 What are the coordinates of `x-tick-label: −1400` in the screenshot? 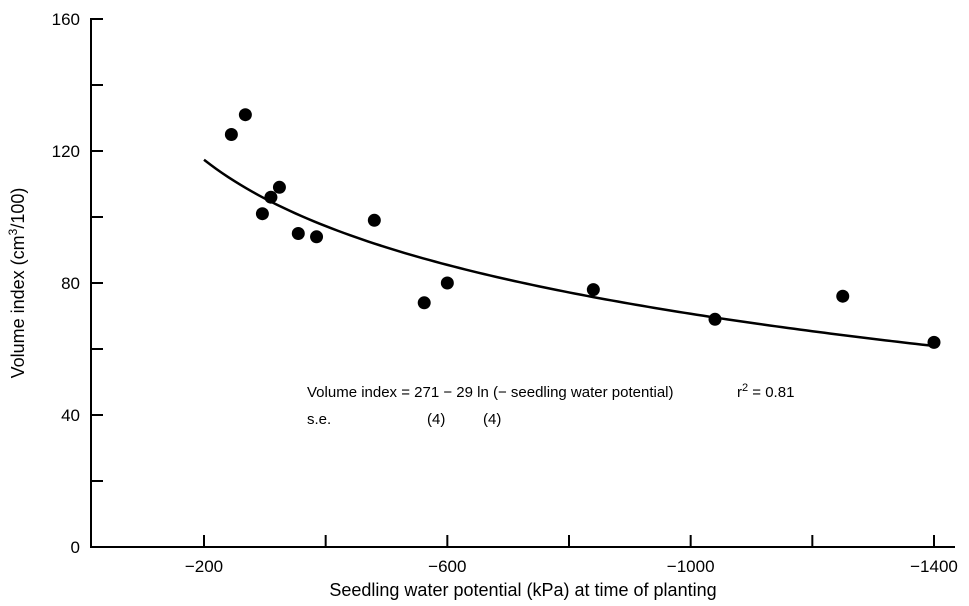 It's located at (934, 566).